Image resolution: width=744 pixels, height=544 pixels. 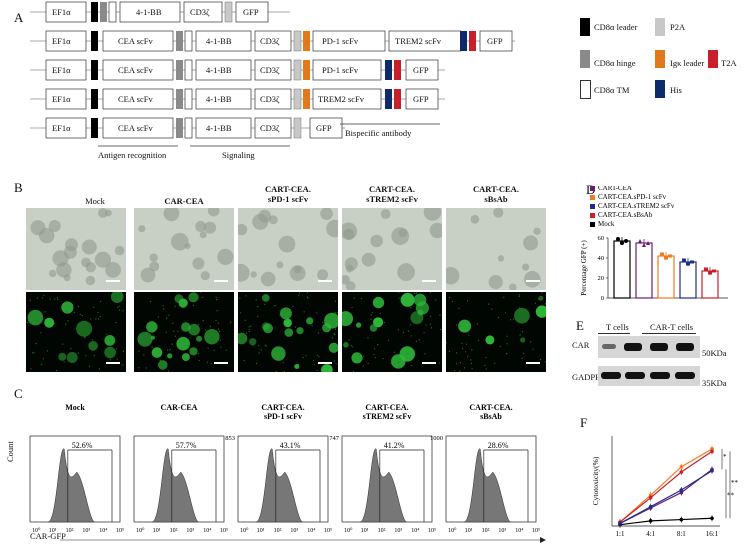 I want to click on x-tick-label: 8:1, so click(x=681, y=534).